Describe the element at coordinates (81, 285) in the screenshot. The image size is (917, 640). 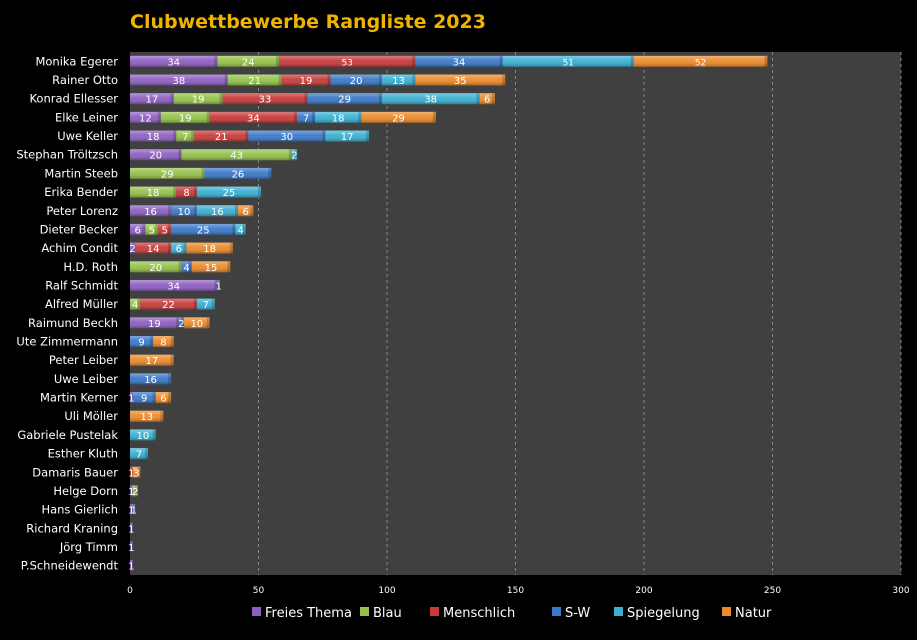
I see `category-label: Ralf Schmidt` at that location.